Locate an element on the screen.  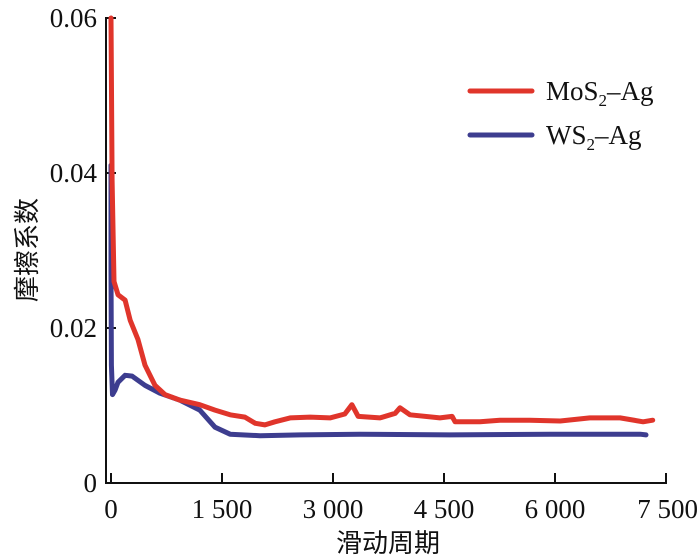
y-ticks: 0 0.02 0.04 0.06 is located at coordinates (83, 250).